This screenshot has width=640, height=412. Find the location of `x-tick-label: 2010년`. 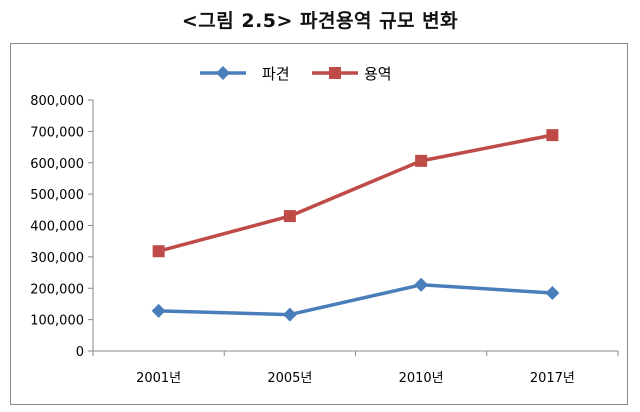

x-tick-label: 2010년 is located at coordinates (421, 378).